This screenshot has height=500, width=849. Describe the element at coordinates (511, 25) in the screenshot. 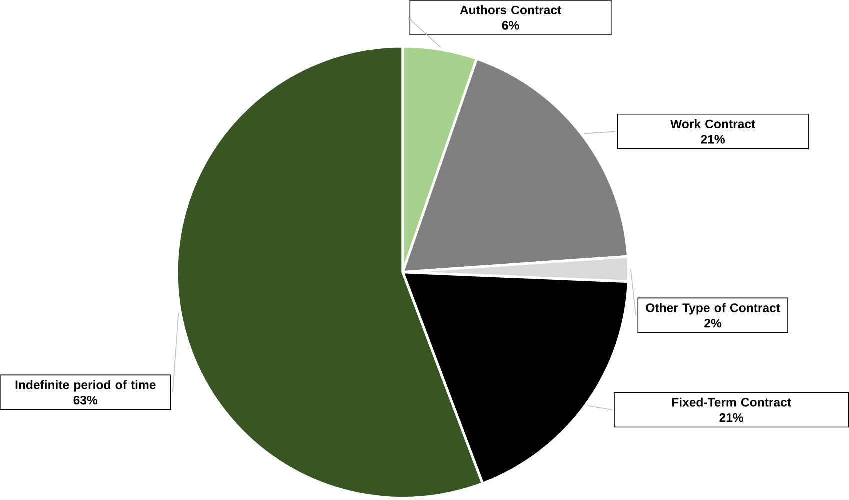

I see `data-label: 6%` at that location.